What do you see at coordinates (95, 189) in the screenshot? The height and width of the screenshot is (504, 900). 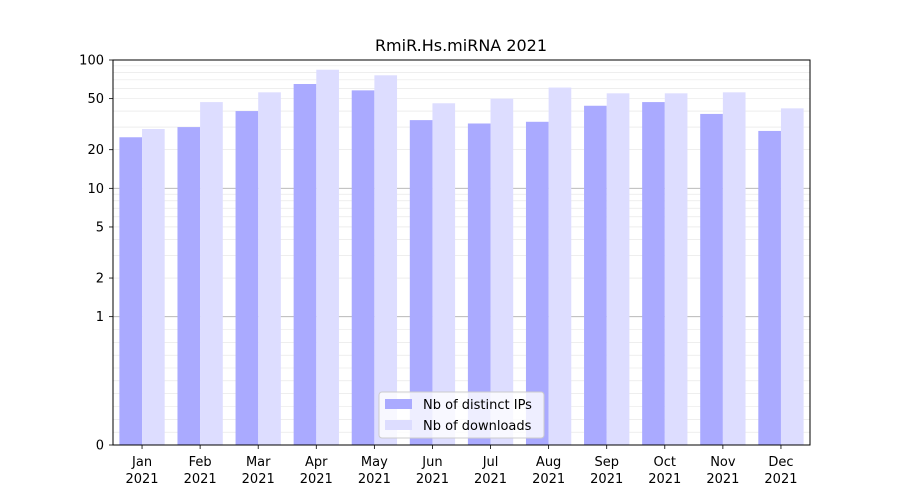 I see `y-tick-label: 10` at bounding box center [95, 189].